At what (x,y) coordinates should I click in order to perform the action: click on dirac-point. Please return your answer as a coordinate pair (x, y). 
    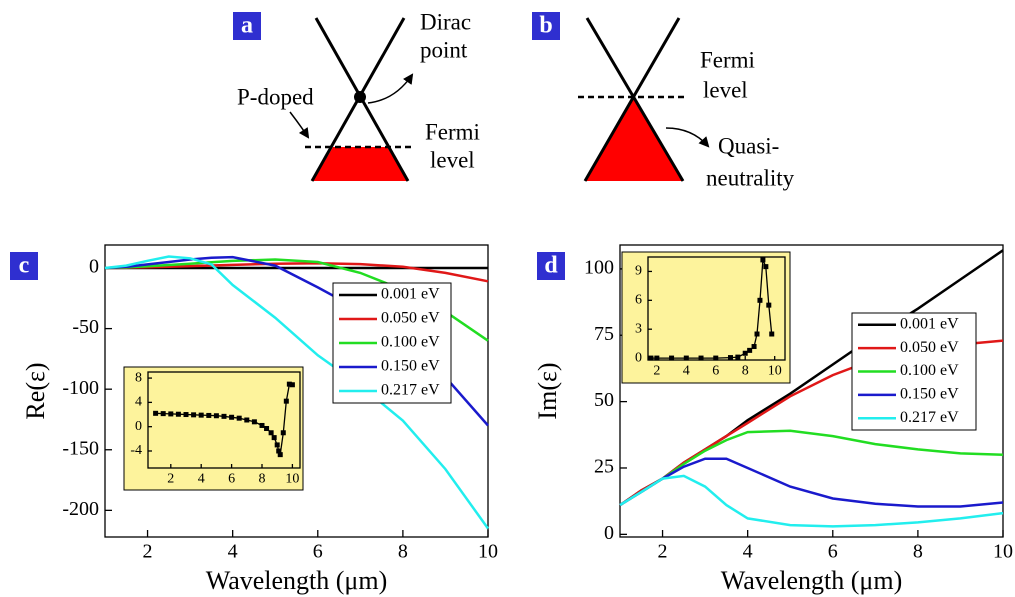
    Looking at the image, I should click on (360, 97).